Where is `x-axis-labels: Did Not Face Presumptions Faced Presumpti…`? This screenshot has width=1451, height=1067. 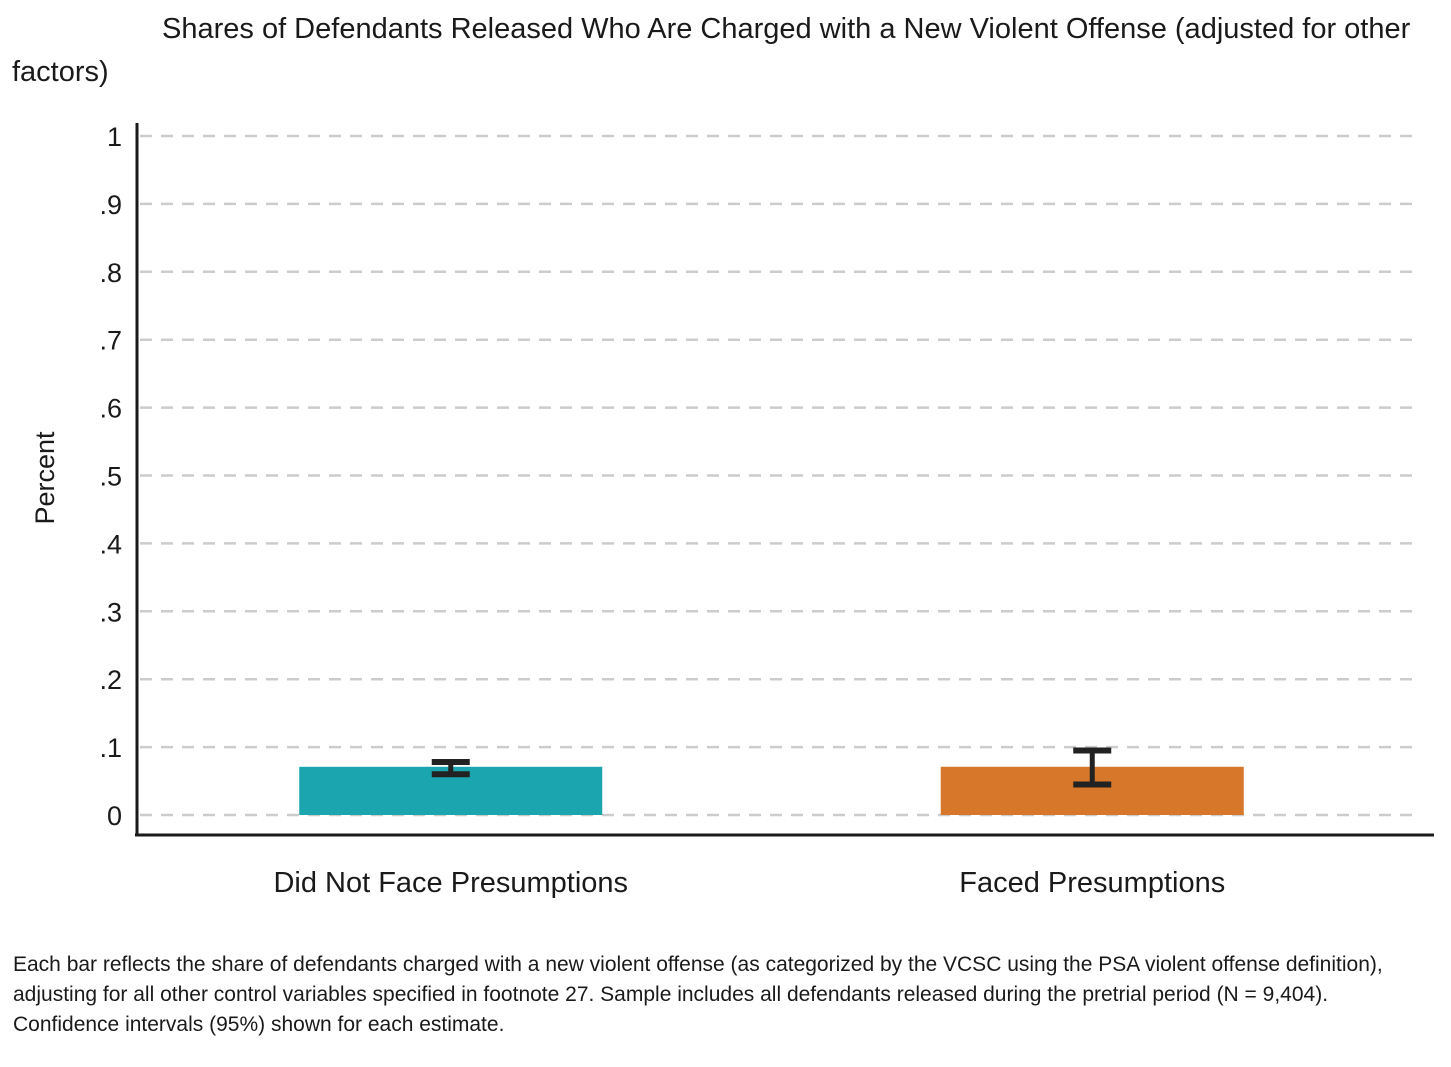
x-axis-labels: Did Not Face Presumptions Faced Presumpti… is located at coordinates (749, 883).